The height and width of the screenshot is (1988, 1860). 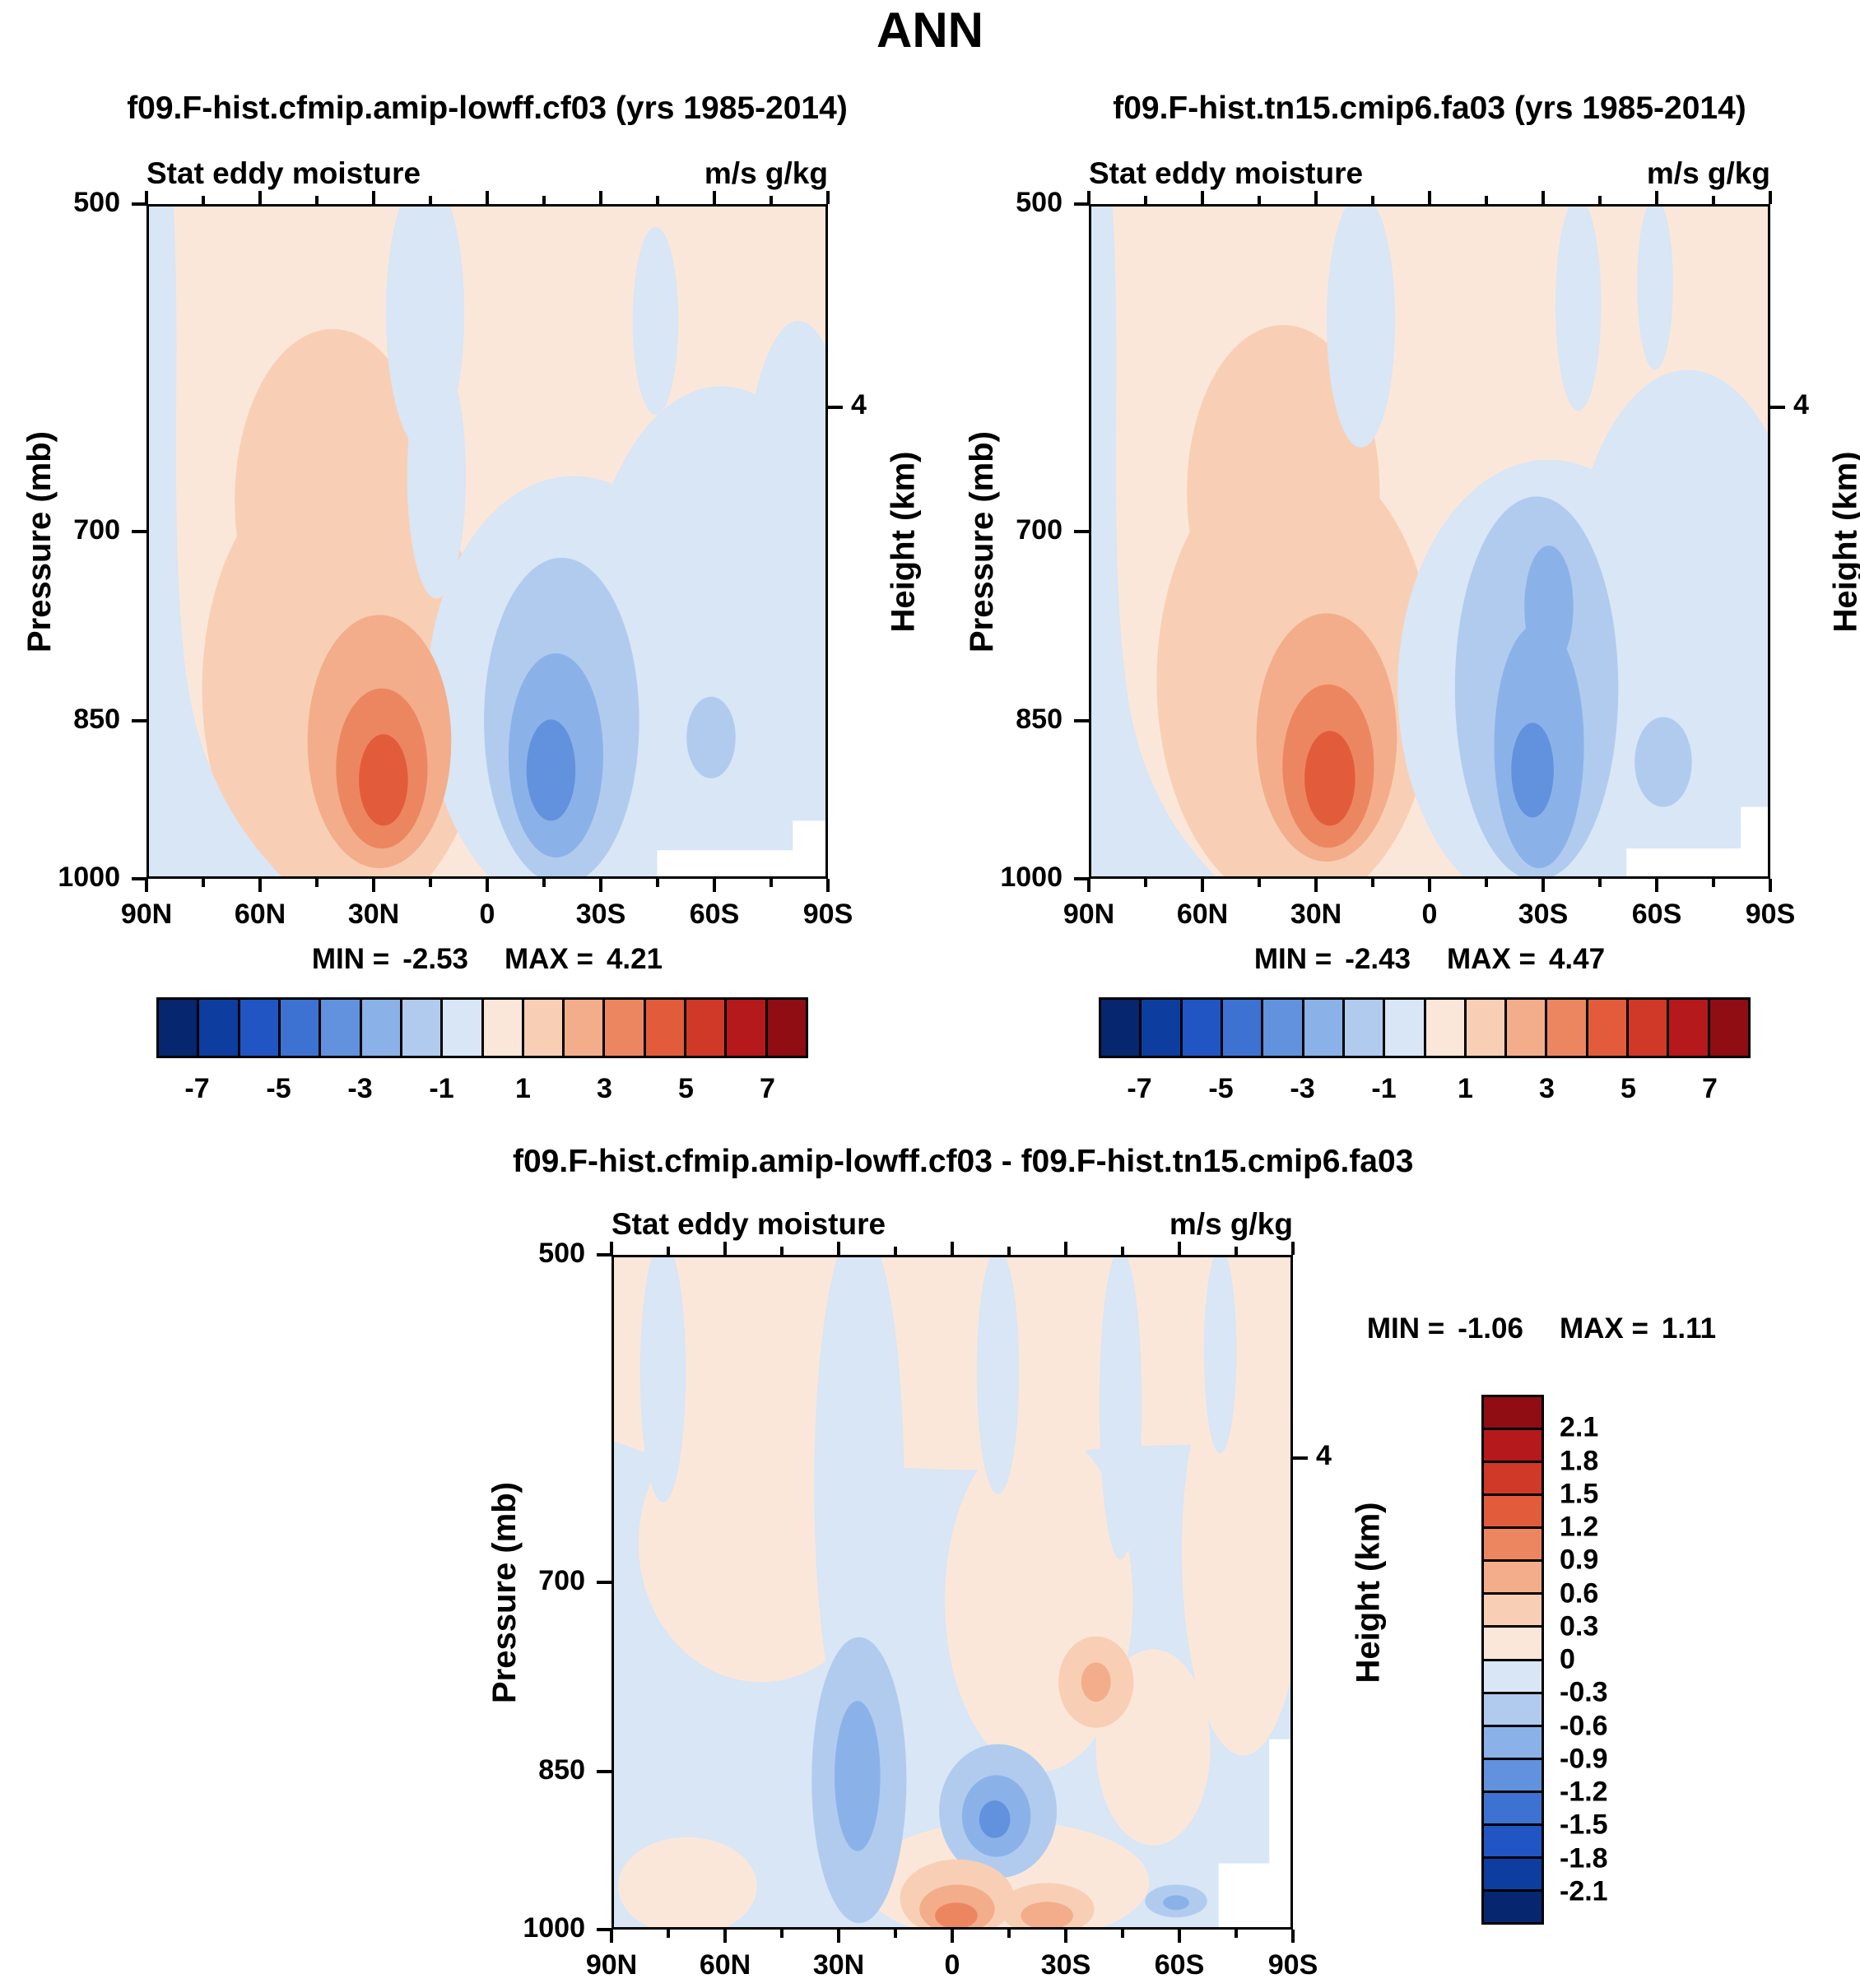 What do you see at coordinates (523, 1088) in the screenshot?
I see `colorbar-tick-label: 1` at bounding box center [523, 1088].